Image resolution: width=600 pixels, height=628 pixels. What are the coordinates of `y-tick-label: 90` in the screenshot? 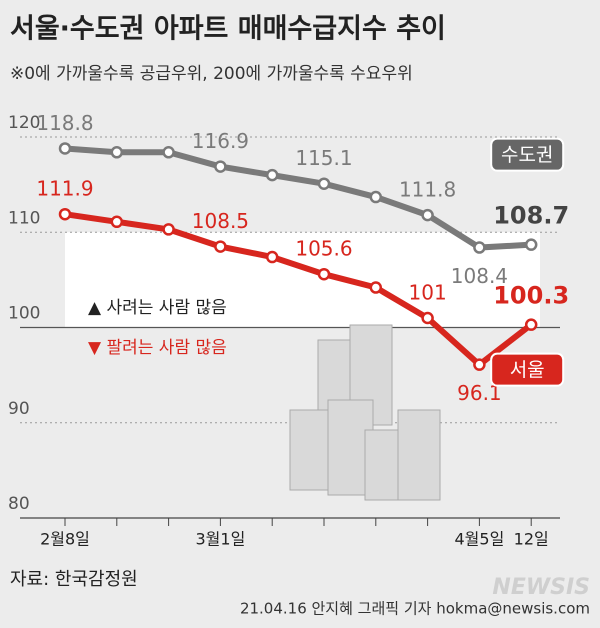 It's located at (19, 409).